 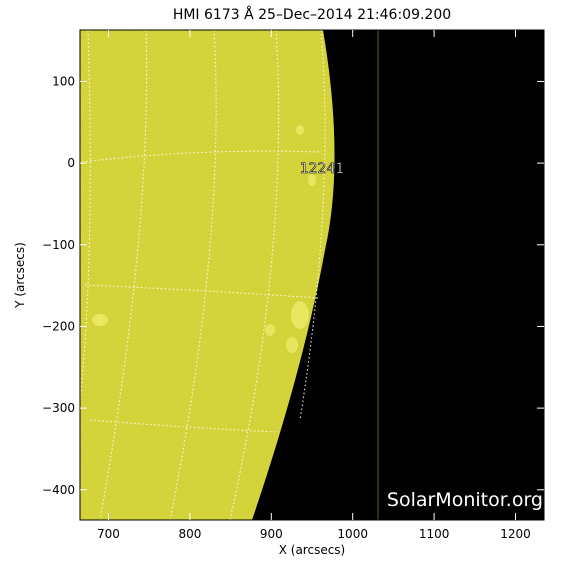 I want to click on y-tick-label: −300, so click(x=58, y=408).